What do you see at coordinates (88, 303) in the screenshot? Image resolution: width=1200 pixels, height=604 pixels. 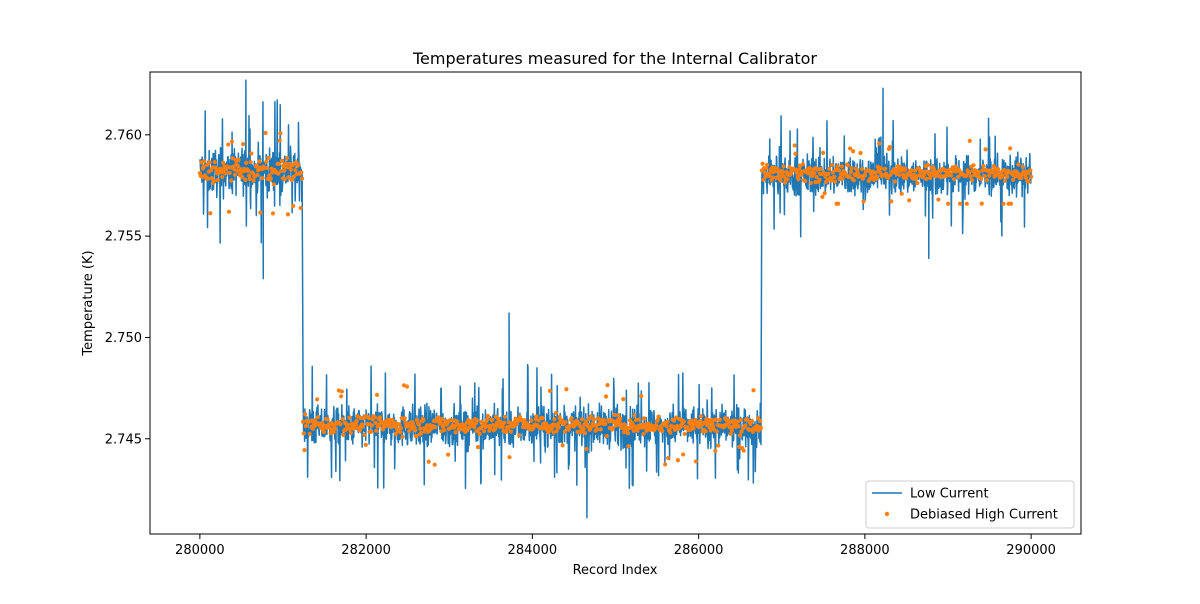 I see `y-axis-label: Temperature (K)` at bounding box center [88, 303].